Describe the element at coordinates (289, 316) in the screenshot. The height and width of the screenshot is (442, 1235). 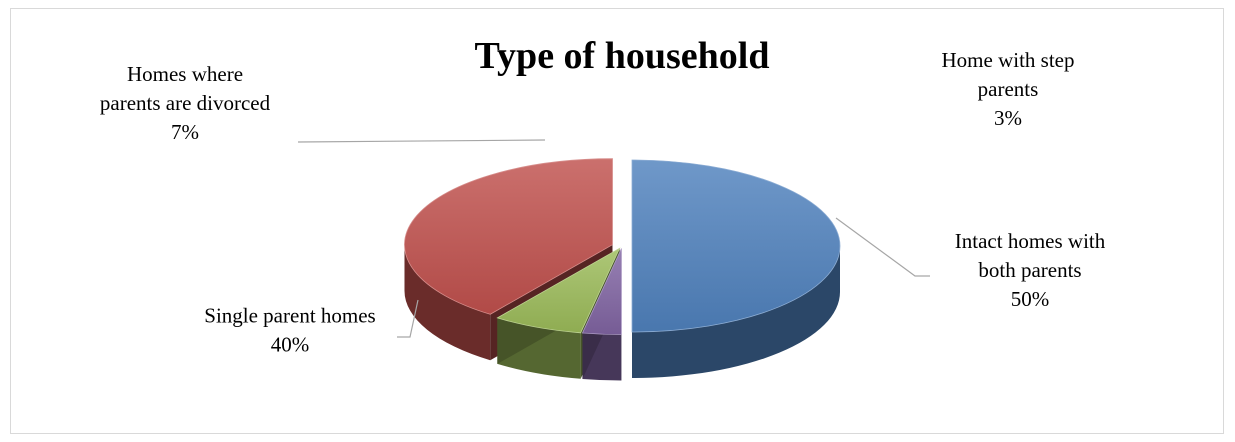
I see `slice-name-label: Single parent homes` at that location.